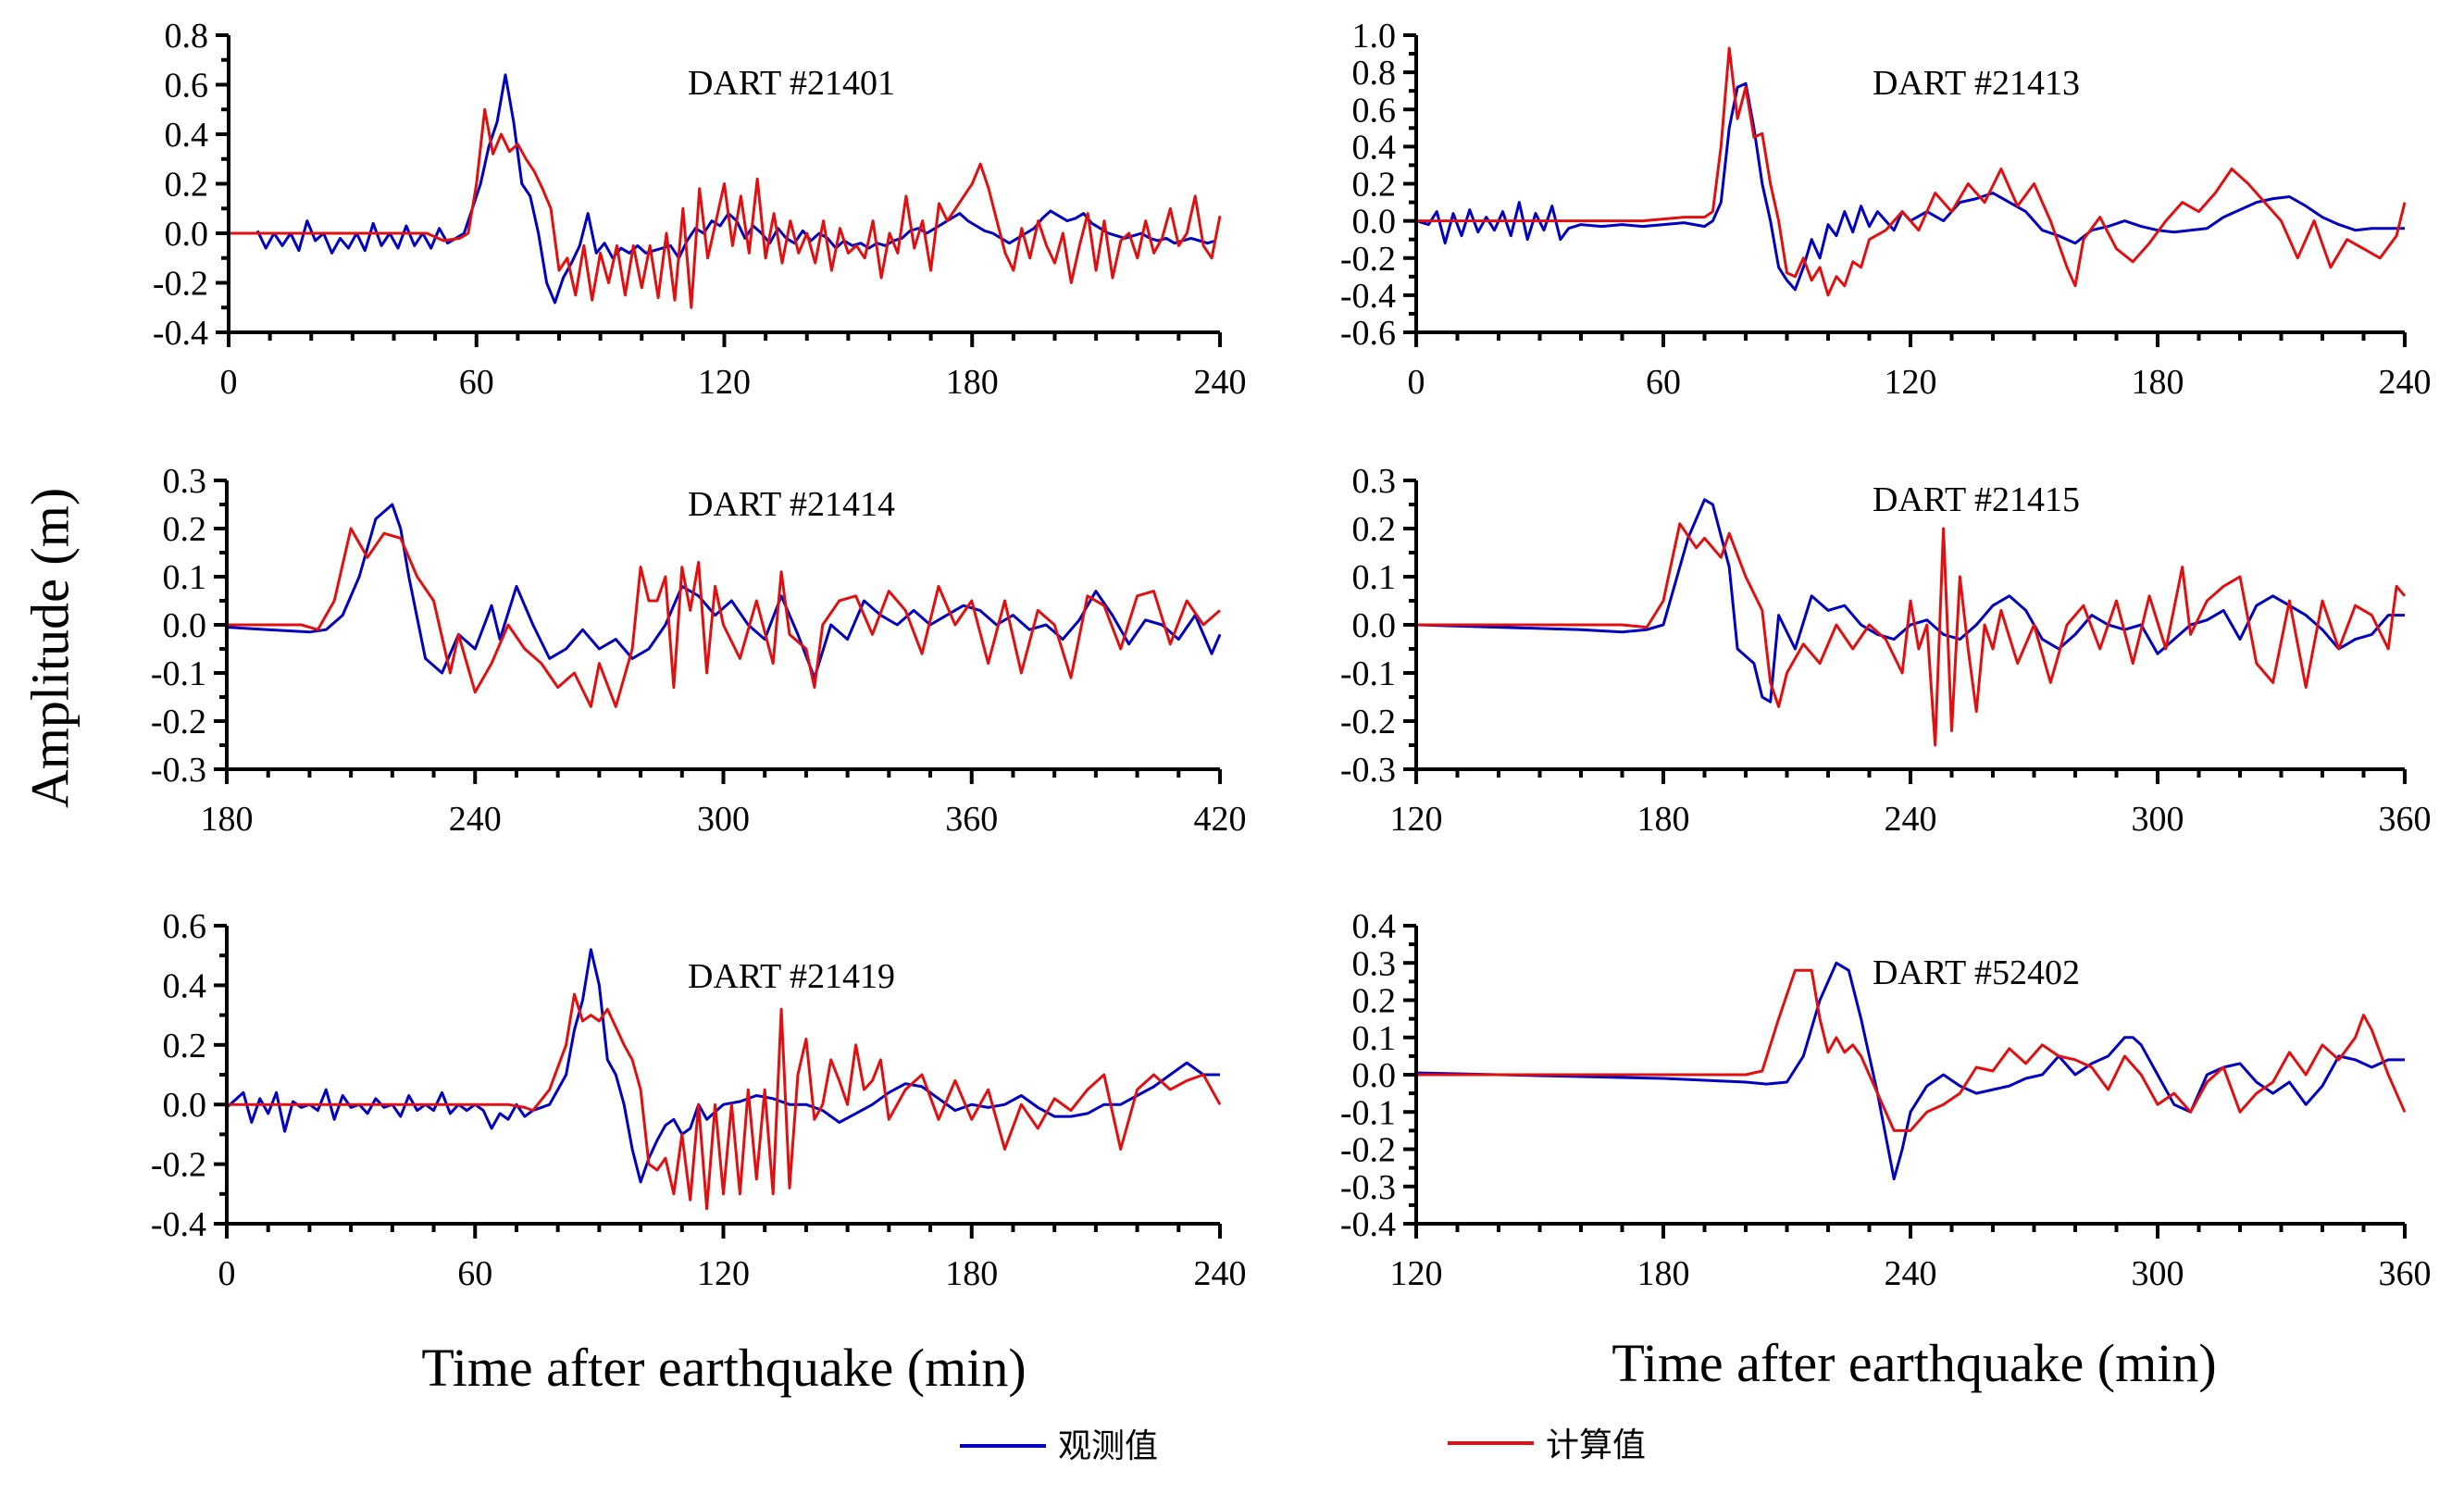  Describe the element at coordinates (1368, 333) in the screenshot. I see `y-tick-label: -0.6` at that location.